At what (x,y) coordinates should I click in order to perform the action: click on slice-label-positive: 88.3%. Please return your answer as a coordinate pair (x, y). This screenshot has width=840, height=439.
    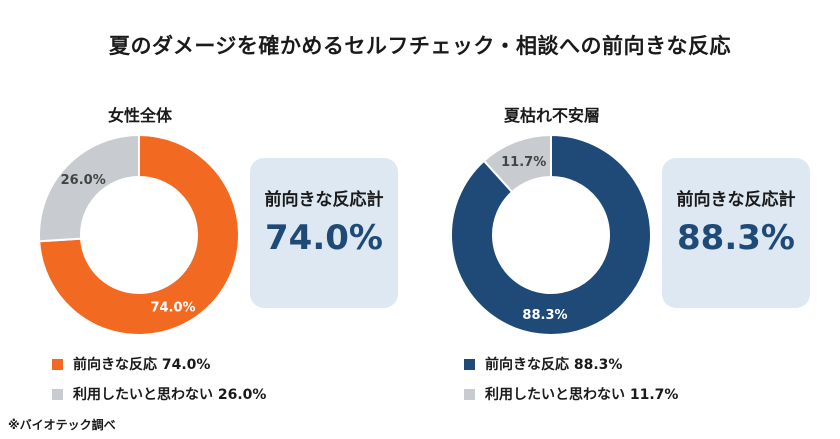
    Looking at the image, I should click on (544, 315).